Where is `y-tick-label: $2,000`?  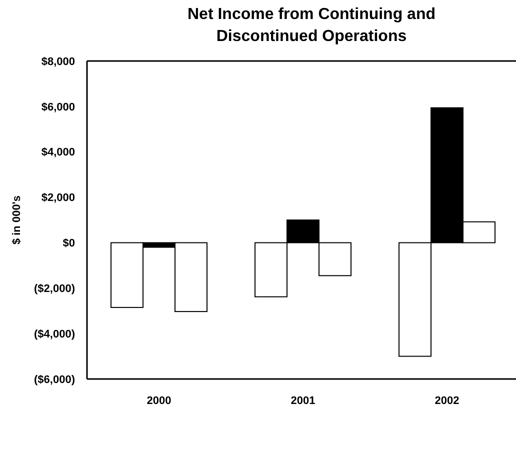
y-tick-label: $2,000 is located at coordinates (58, 198).